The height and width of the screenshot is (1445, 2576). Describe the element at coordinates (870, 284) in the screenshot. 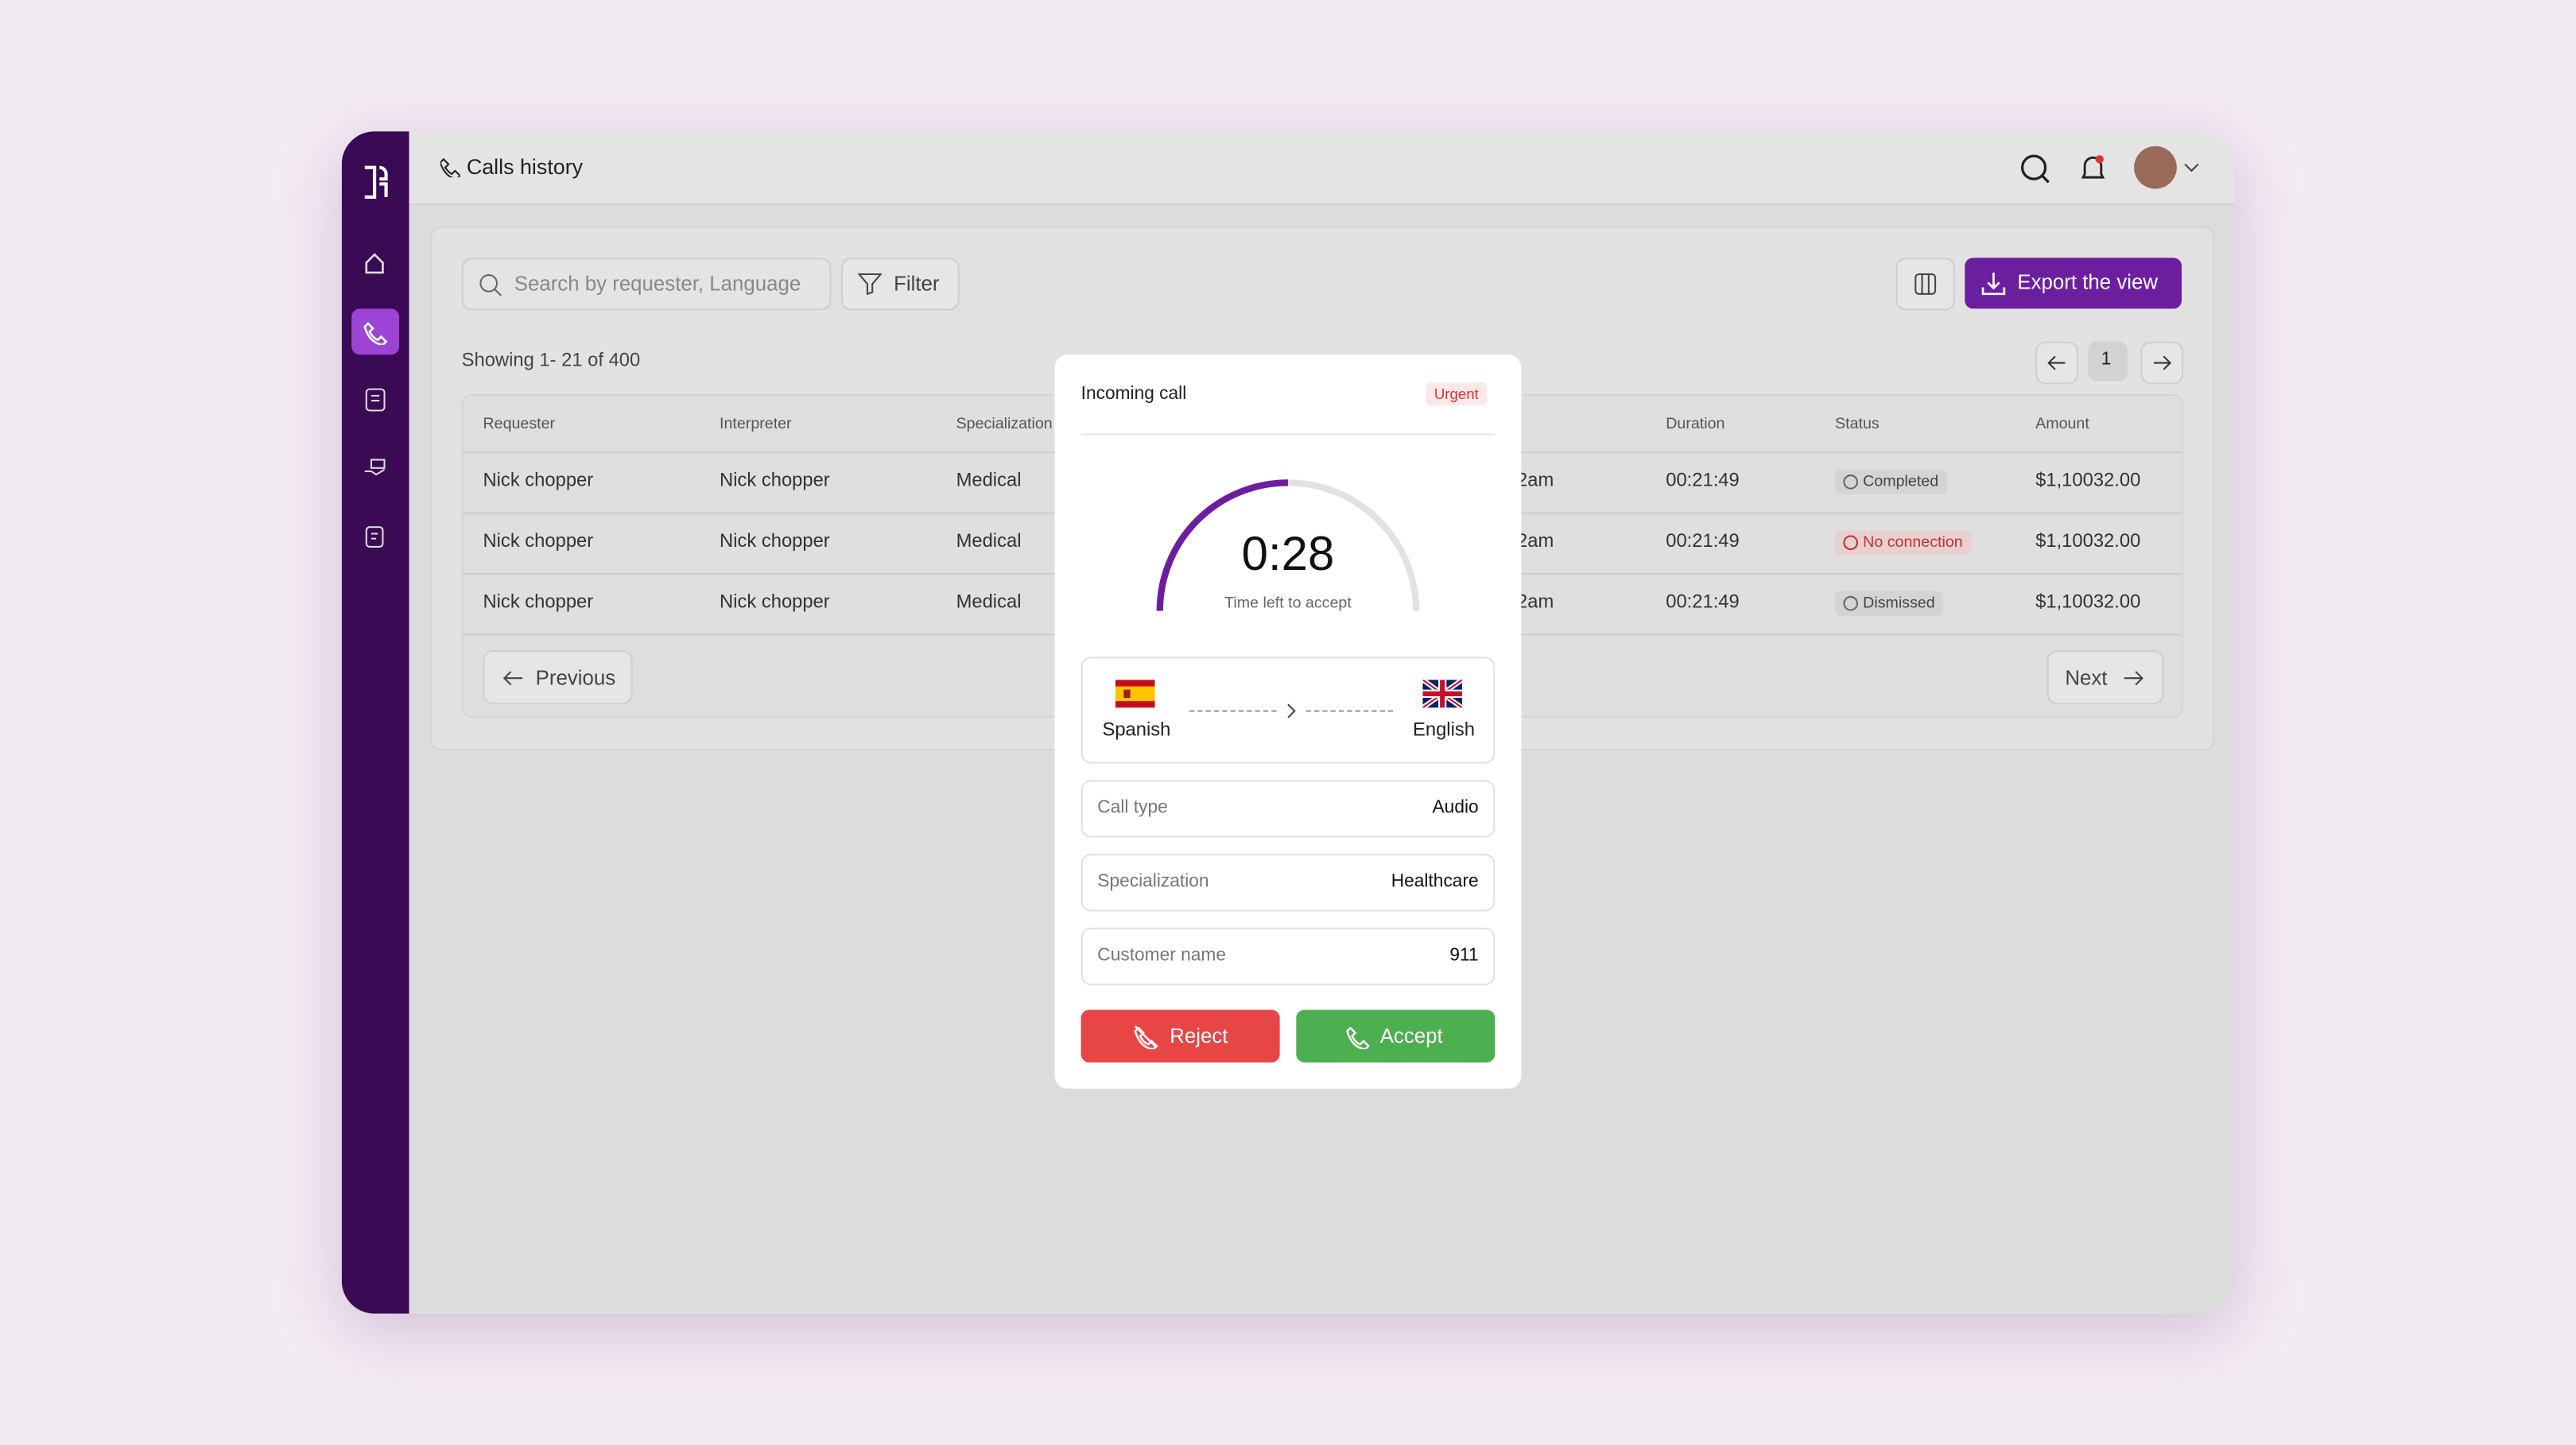

I see `filter-icon` at that location.